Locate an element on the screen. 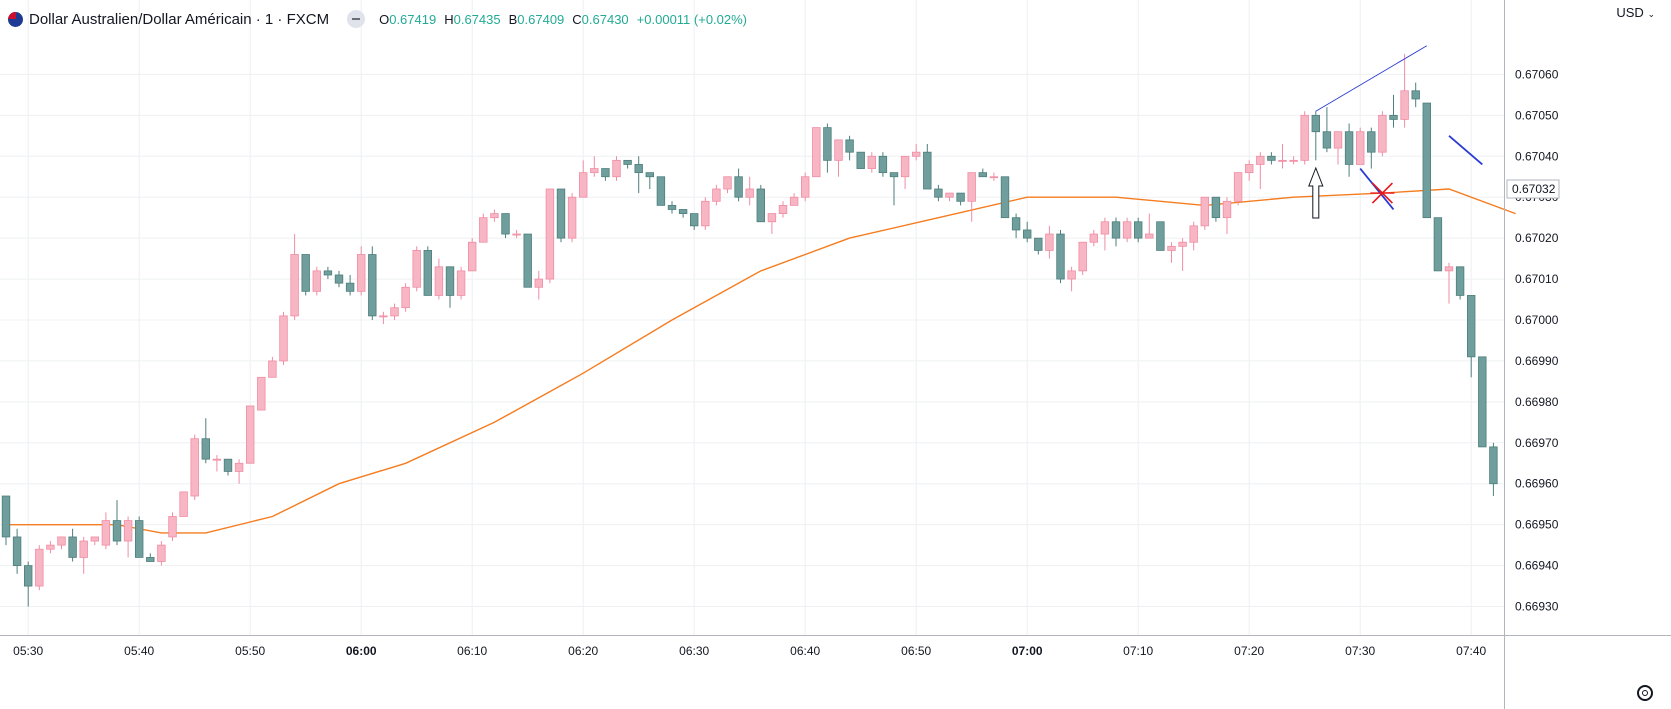  current-price-label: 0.67032 is located at coordinates (1534, 189).